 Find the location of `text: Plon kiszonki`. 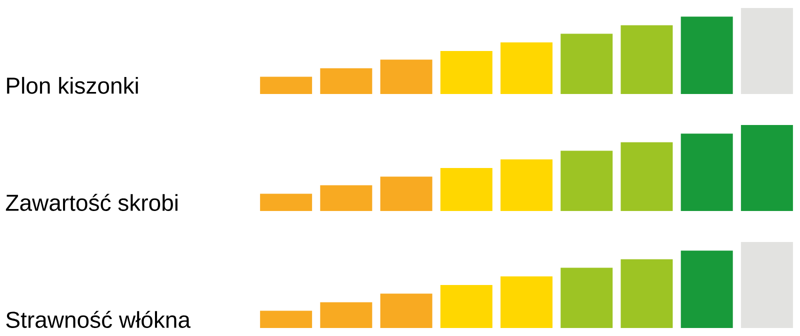

text: Plon kiszonki is located at coordinates (72, 85).